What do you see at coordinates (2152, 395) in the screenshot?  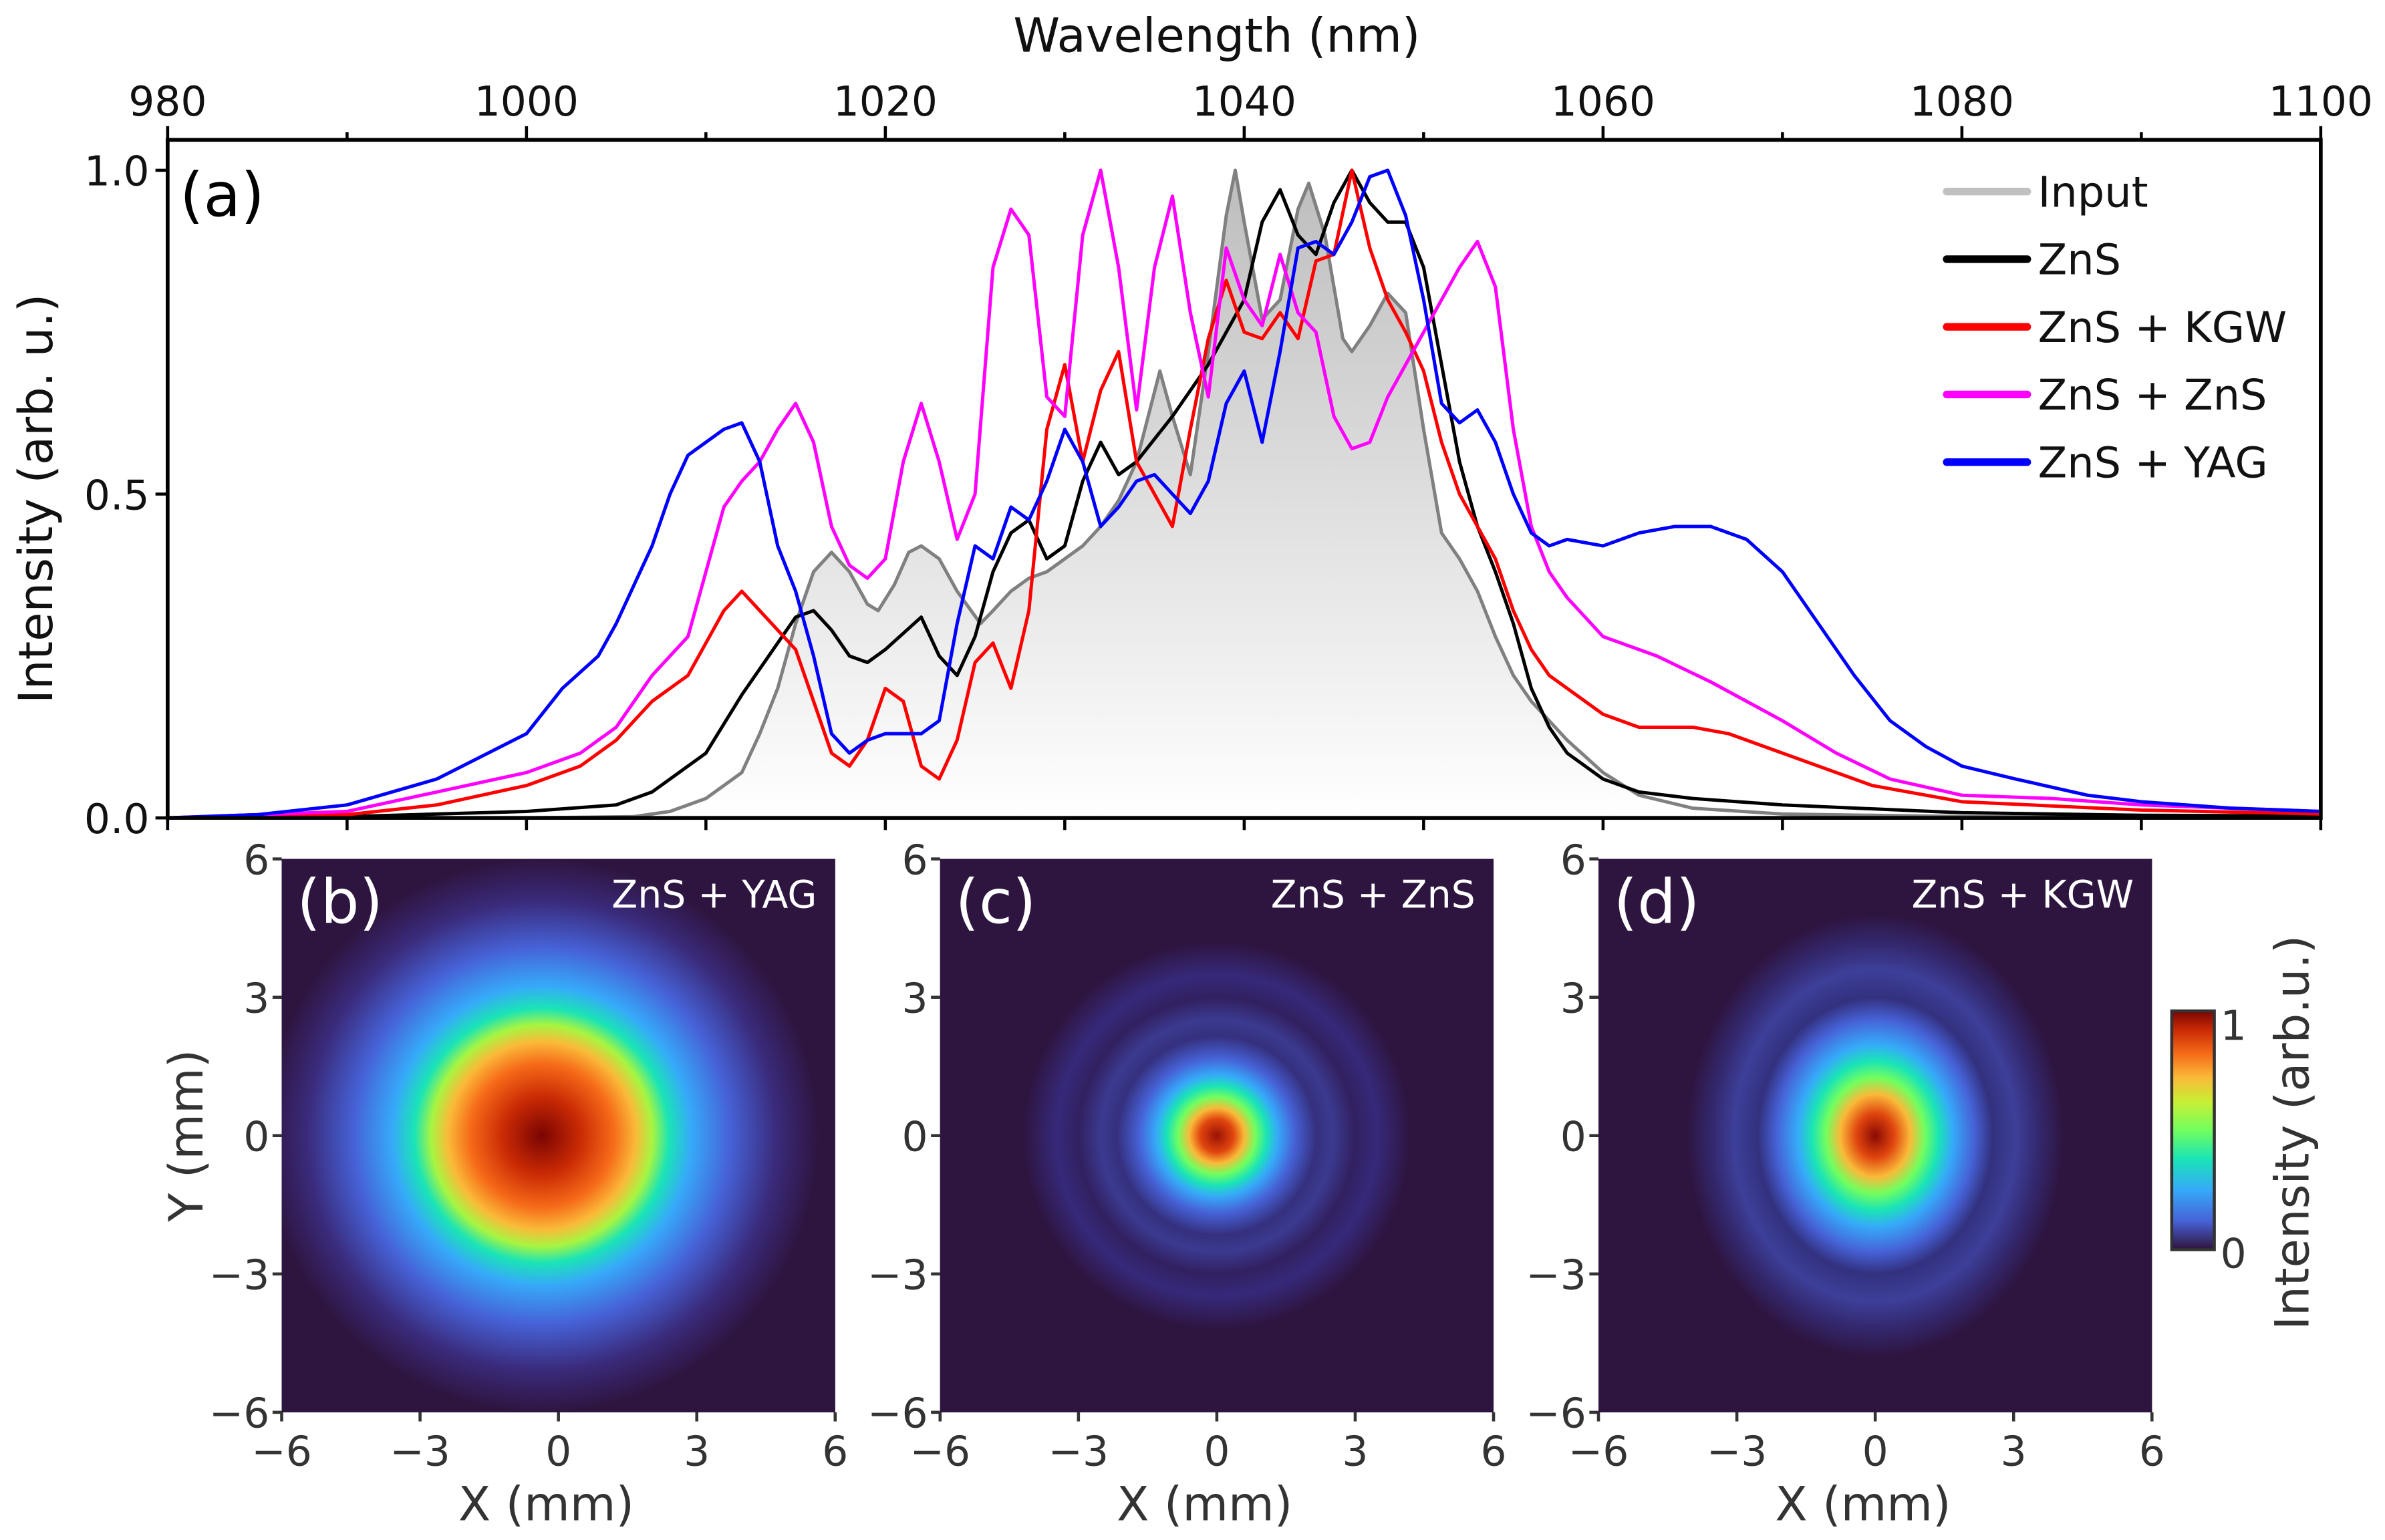 I see `legend-entry: ZnS + ZnS` at bounding box center [2152, 395].